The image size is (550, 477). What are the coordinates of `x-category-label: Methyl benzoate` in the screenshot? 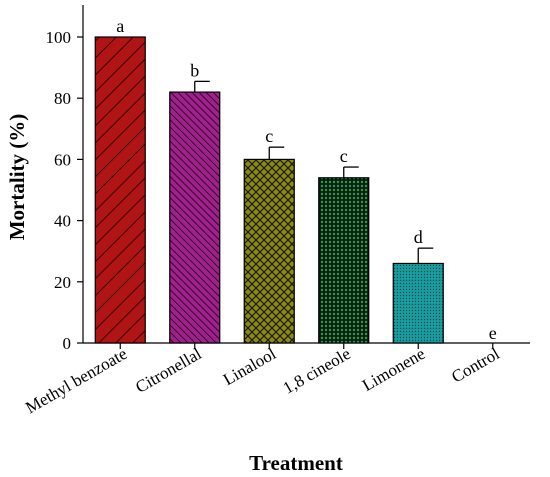 It's located at (76, 380).